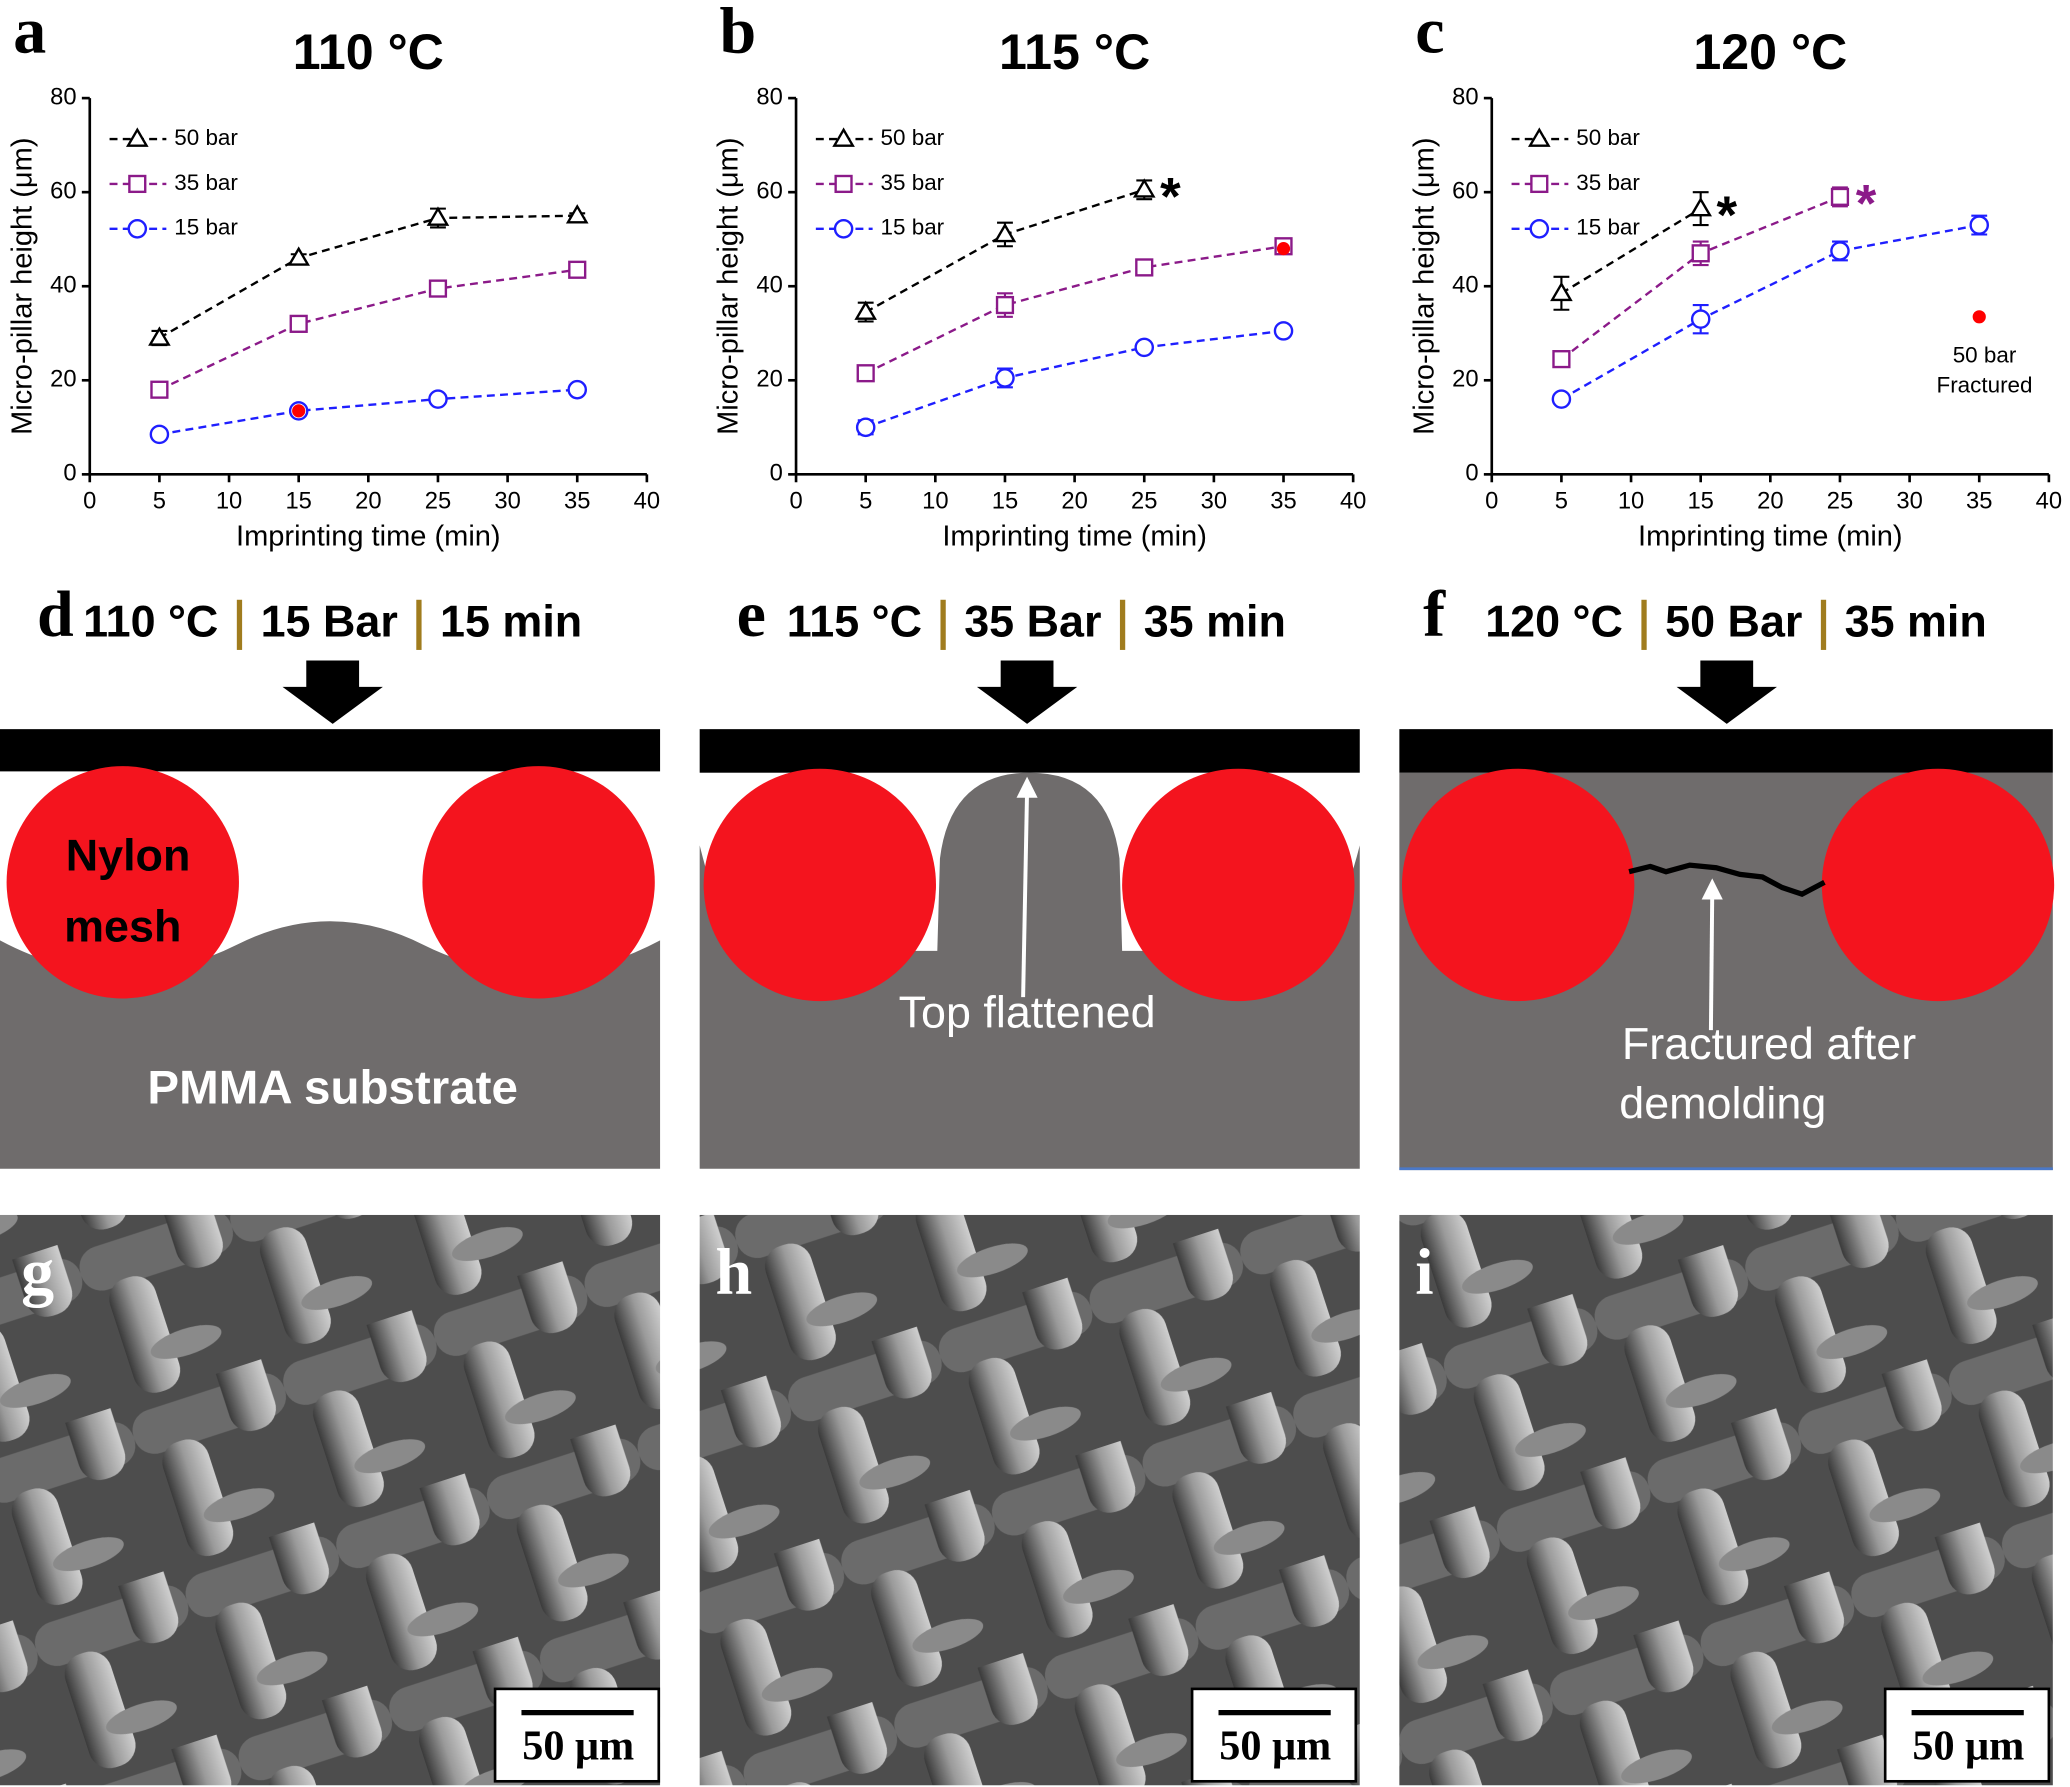 This screenshot has height=1787, width=2070. I want to click on chart-title: 120 °C, so click(1770, 52).